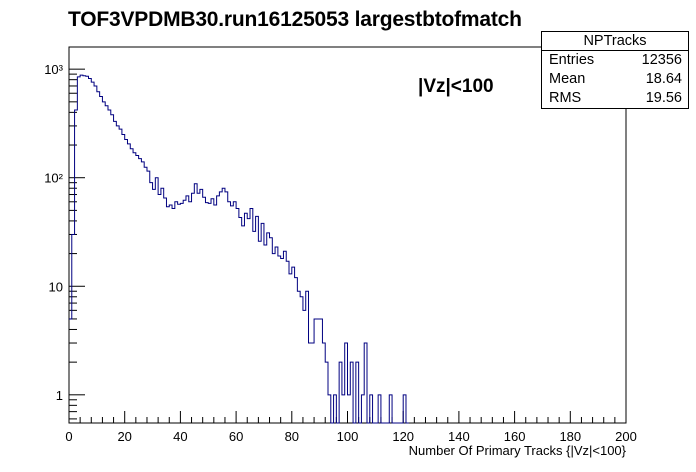  Describe the element at coordinates (615, 41) in the screenshot. I see `stats-box-name: NPTracks` at that location.